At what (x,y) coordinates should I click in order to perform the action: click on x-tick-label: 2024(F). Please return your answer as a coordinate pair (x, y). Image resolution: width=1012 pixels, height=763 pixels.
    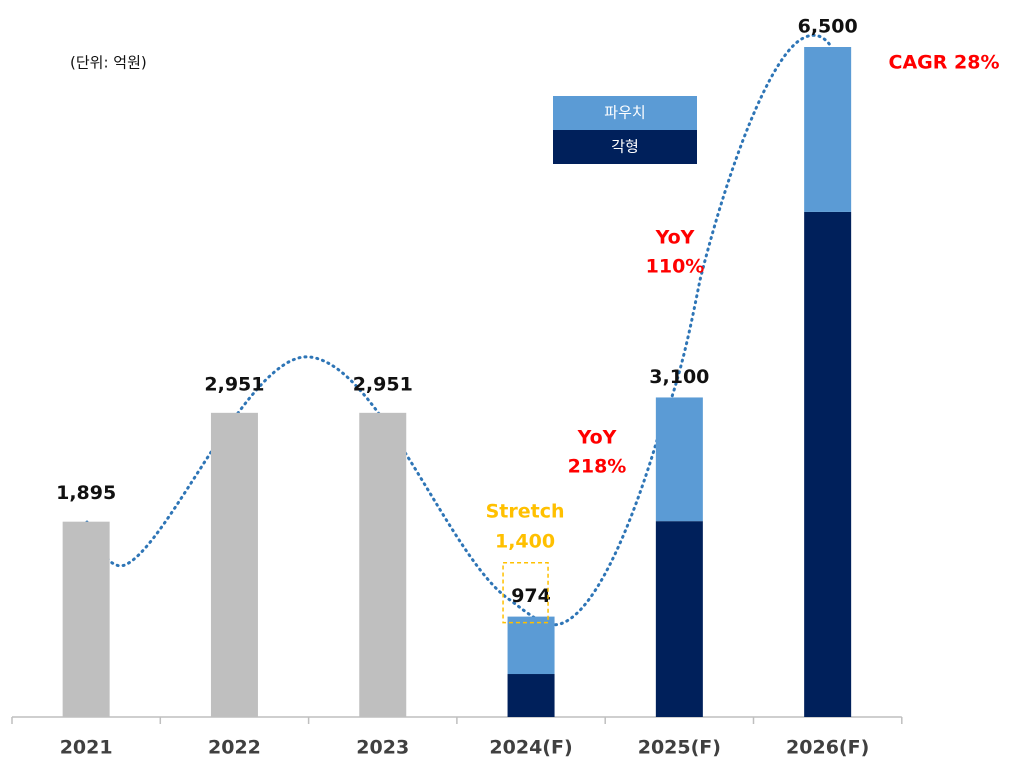
    Looking at the image, I should click on (530, 748).